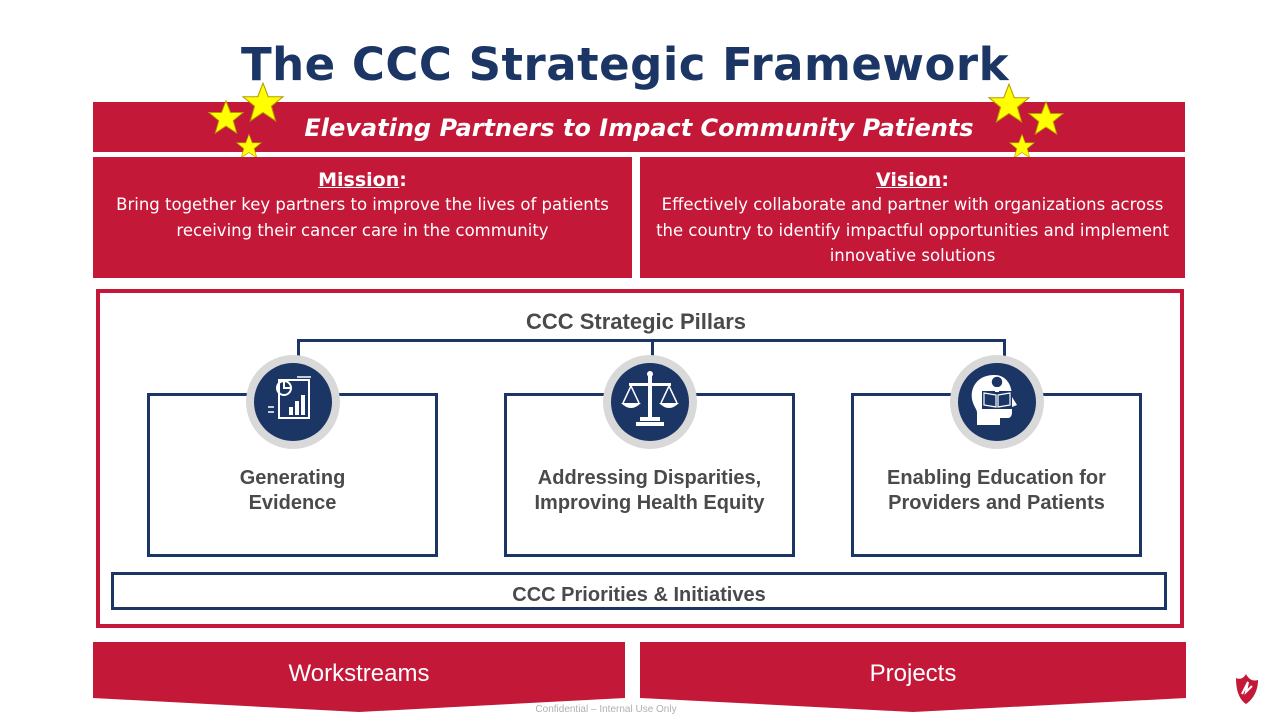 Image resolution: width=1280 pixels, height=720 pixels. I want to click on vision-heading-text: Vision, so click(909, 180).